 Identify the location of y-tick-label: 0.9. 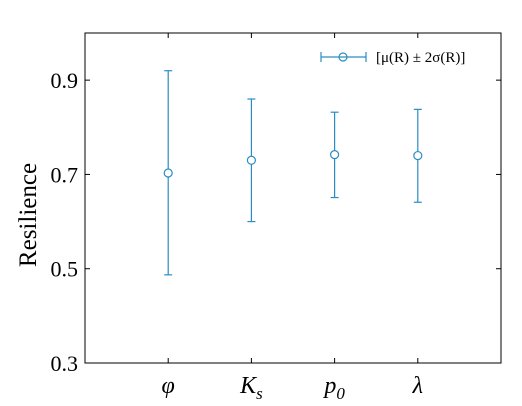
(65, 80).